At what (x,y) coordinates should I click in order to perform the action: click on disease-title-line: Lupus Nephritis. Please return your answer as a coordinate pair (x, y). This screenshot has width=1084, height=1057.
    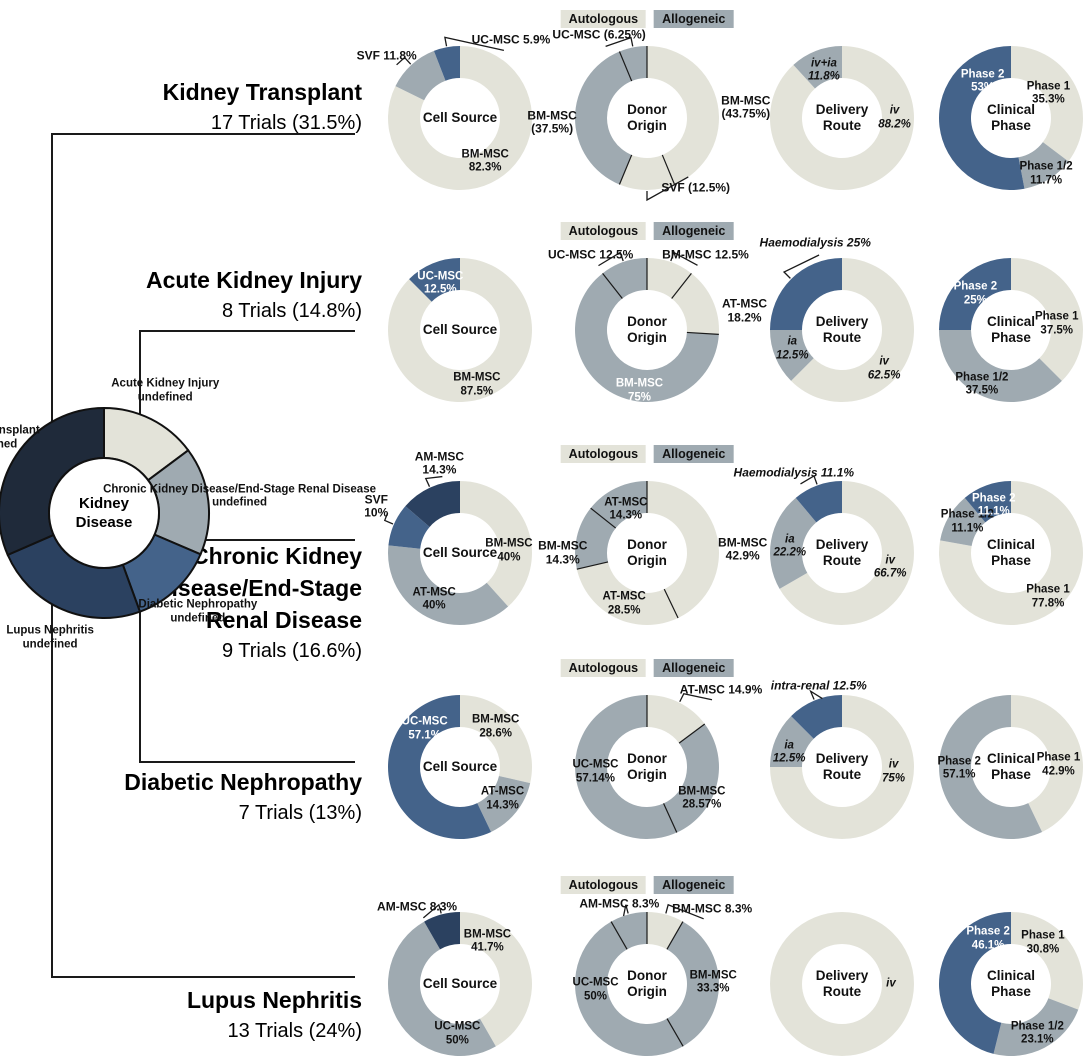
    Looking at the image, I should click on (274, 1000).